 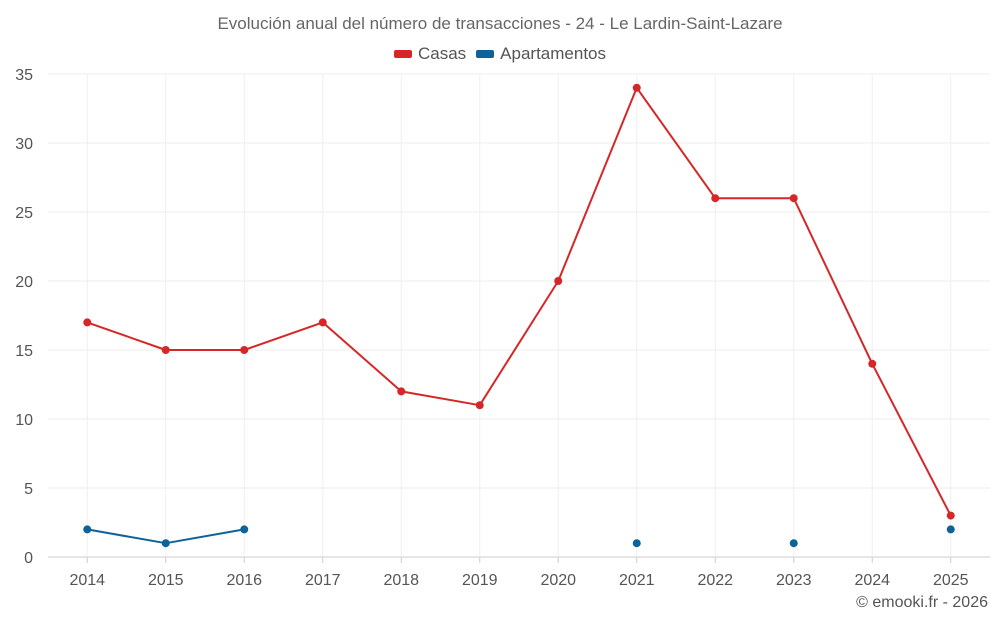 What do you see at coordinates (442, 53) in the screenshot?
I see `legend-label-casas: Casas` at bounding box center [442, 53].